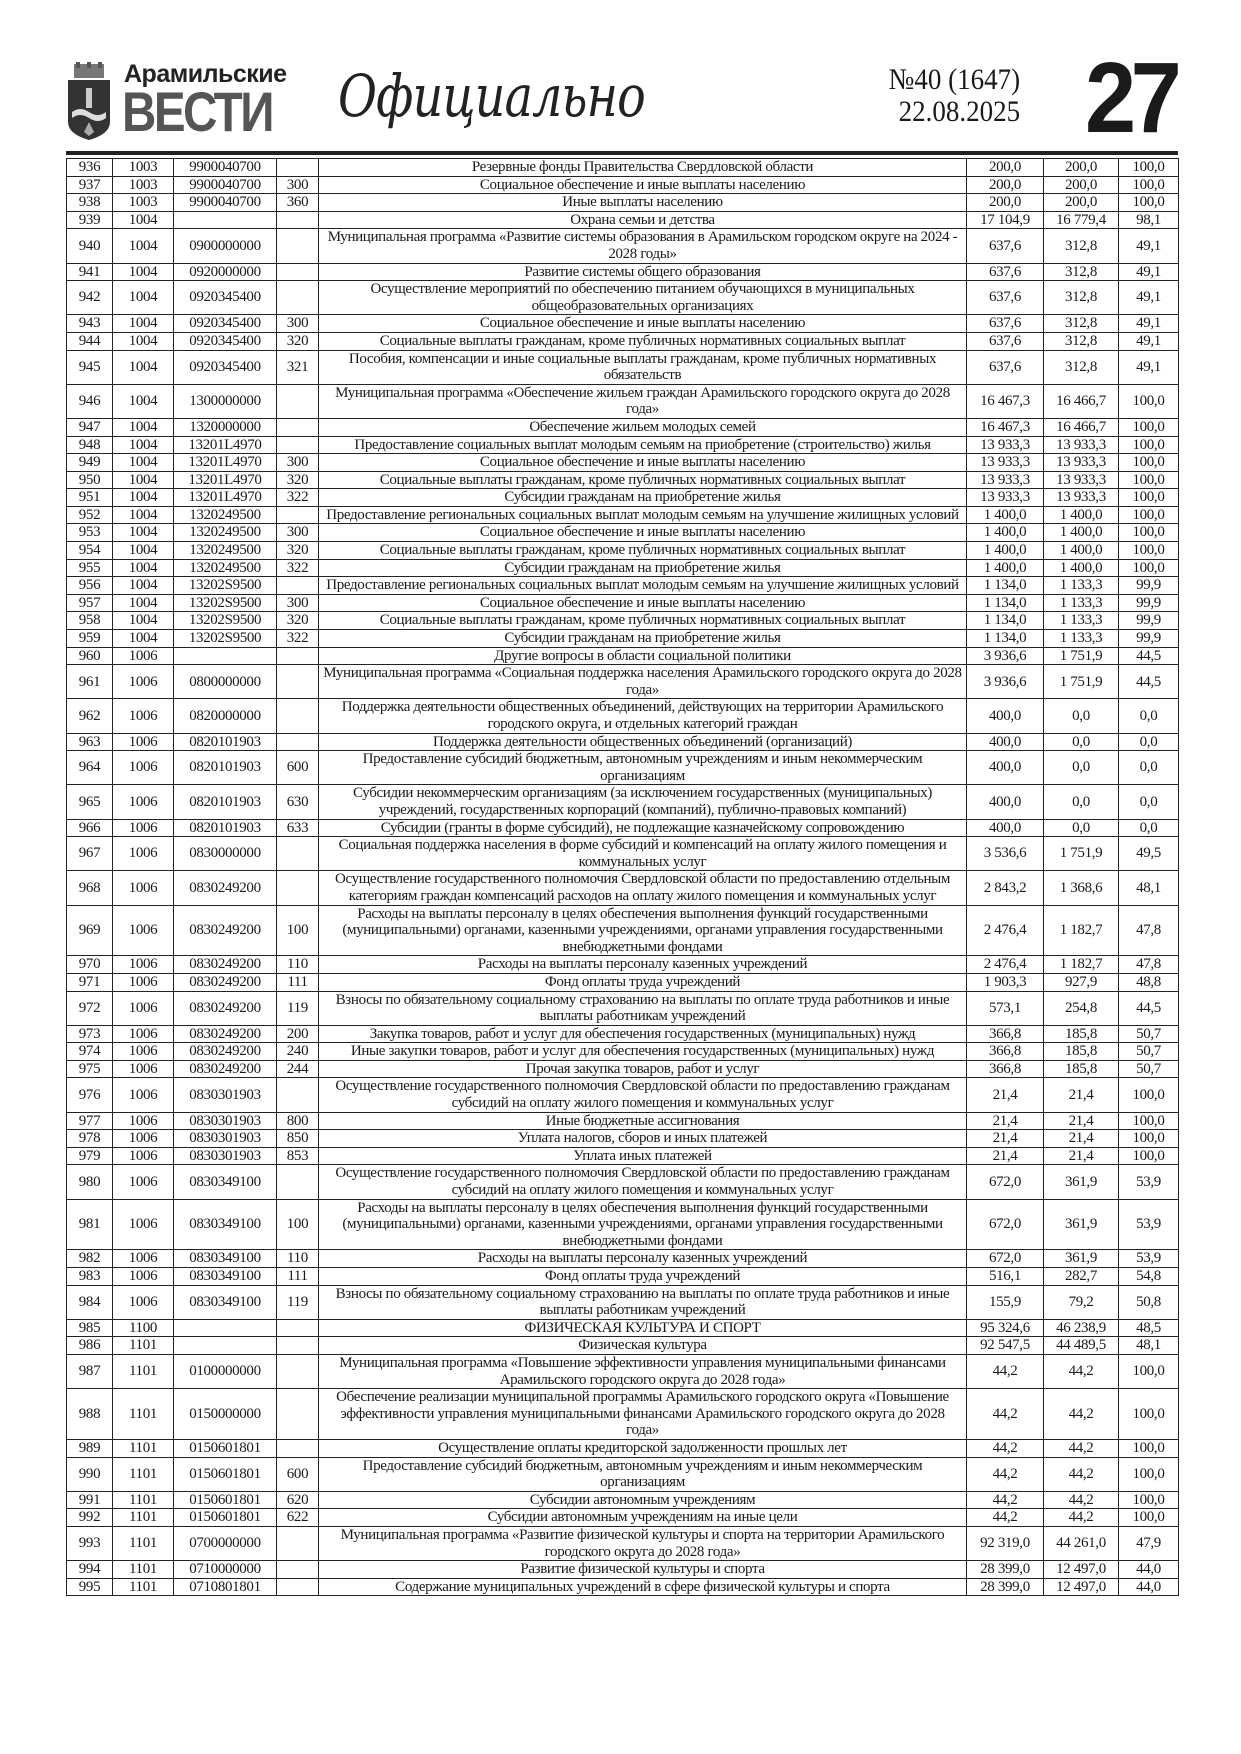 This screenshot has width=1241, height=1754. What do you see at coordinates (1005, 1121) in the screenshot?
I see `planned-amount: 21,4` at bounding box center [1005, 1121].